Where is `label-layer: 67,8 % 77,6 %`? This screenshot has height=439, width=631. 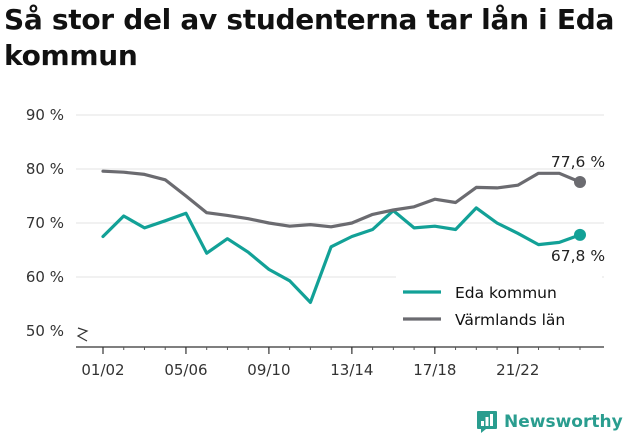
label-layer: 67,8 % 77,6 % is located at coordinates (578, 209).